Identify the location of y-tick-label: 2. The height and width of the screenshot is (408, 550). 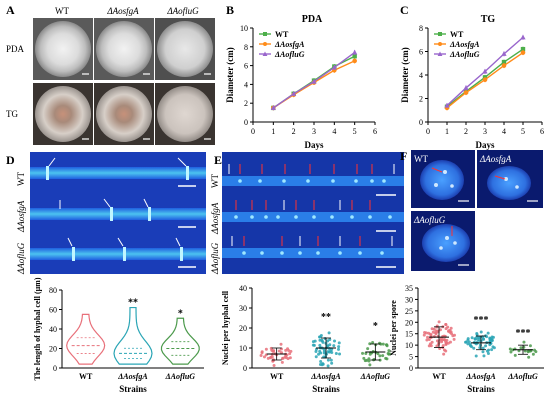
(421, 99).